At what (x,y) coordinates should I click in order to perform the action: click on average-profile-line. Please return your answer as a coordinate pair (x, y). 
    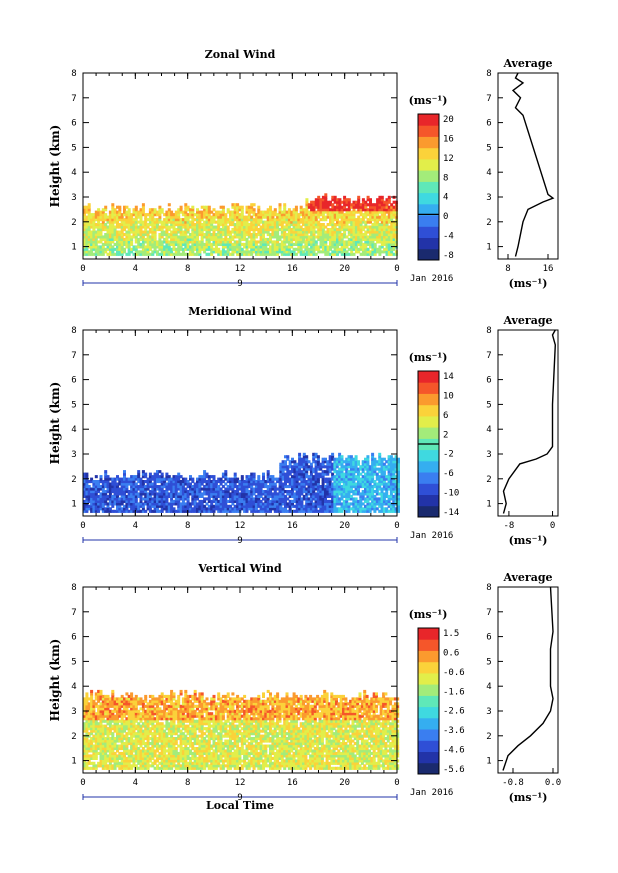
    Looking at the image, I should click on (533, 164).